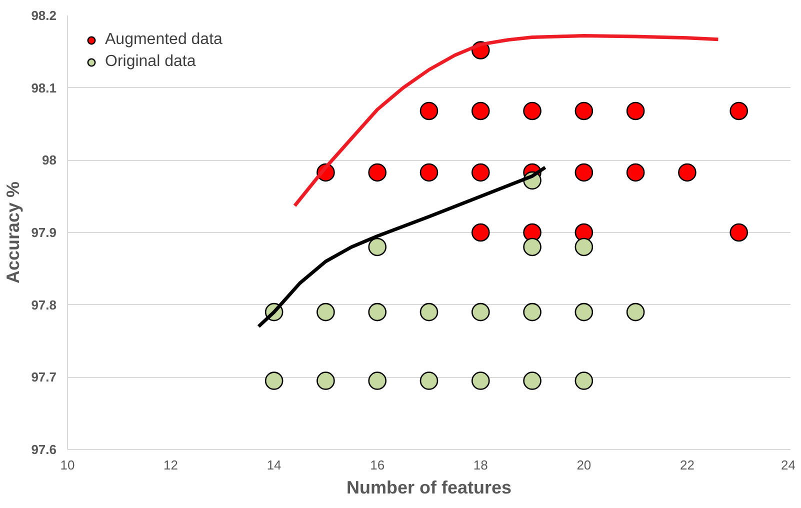  I want to click on x-tick-label: 16, so click(377, 465).